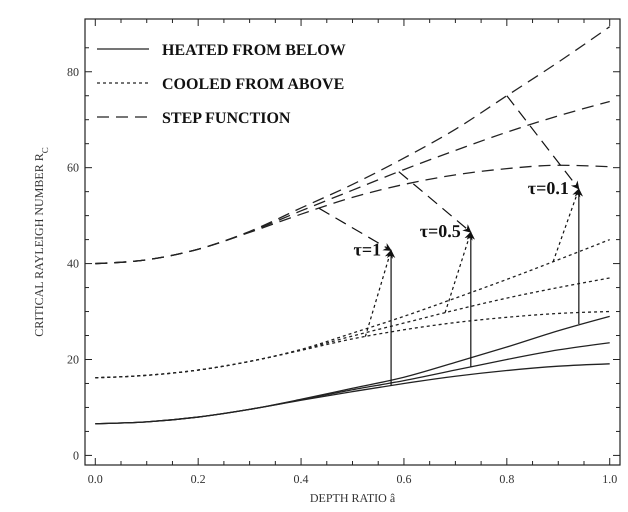 The image size is (628, 512). Describe the element at coordinates (73, 359) in the screenshot. I see `y-tick-label: 20` at that location.